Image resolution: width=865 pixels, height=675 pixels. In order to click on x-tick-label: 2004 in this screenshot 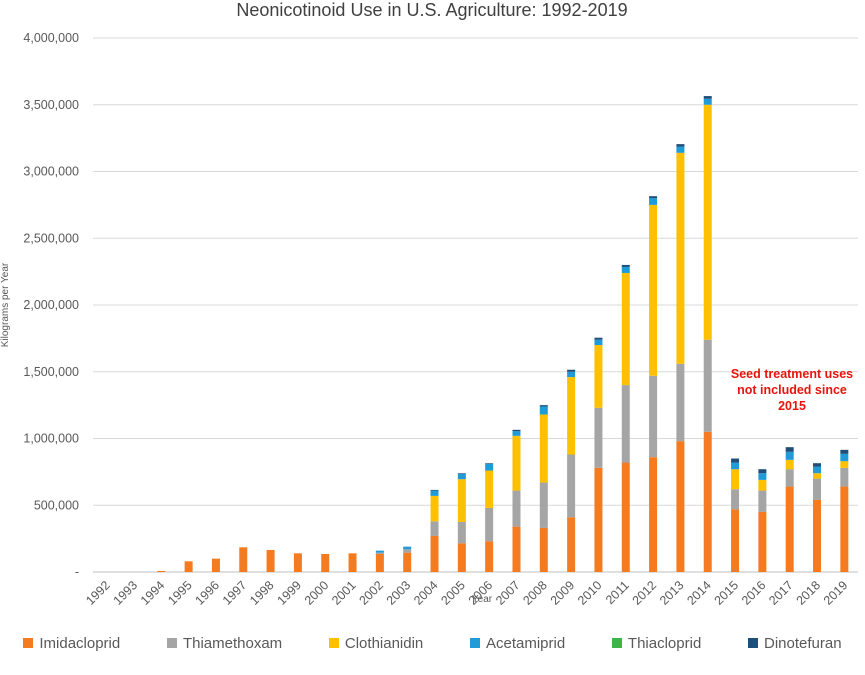, I will do `click(426, 593)`.